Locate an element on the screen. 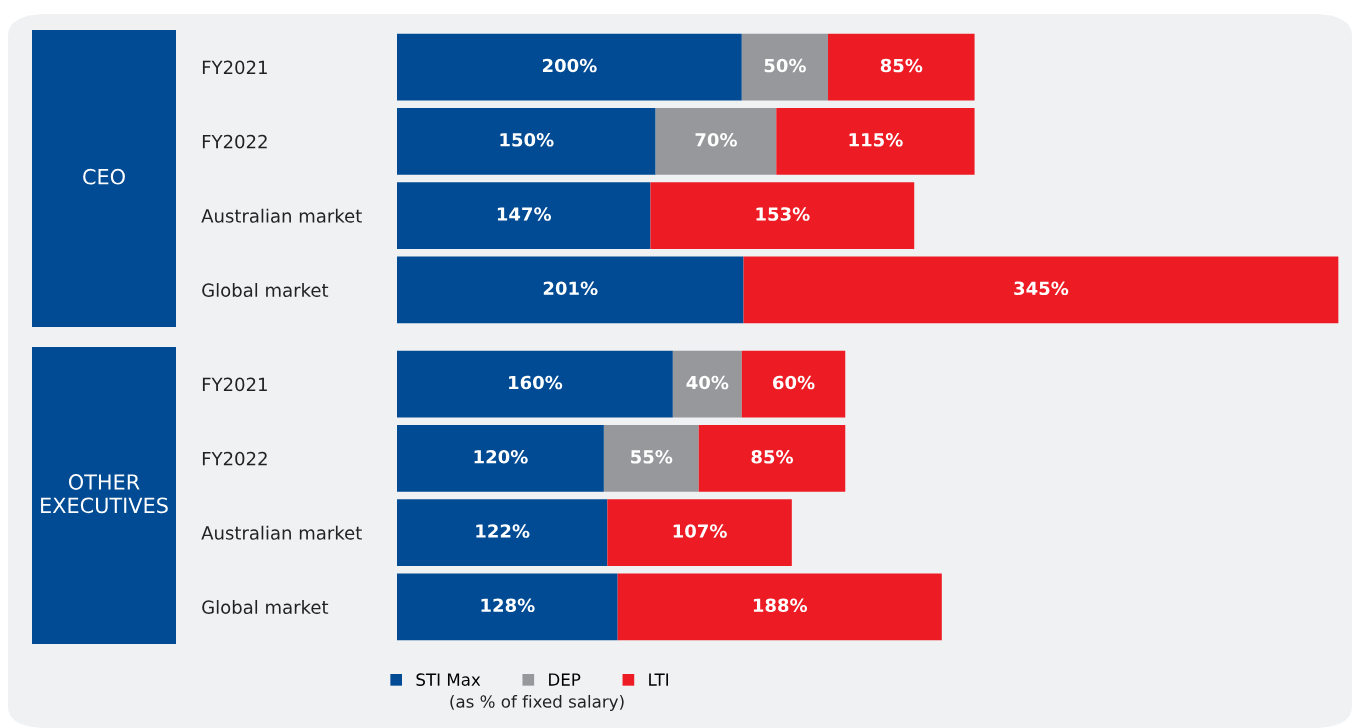 The image size is (1360, 728). data-label: 40% is located at coordinates (707, 382).